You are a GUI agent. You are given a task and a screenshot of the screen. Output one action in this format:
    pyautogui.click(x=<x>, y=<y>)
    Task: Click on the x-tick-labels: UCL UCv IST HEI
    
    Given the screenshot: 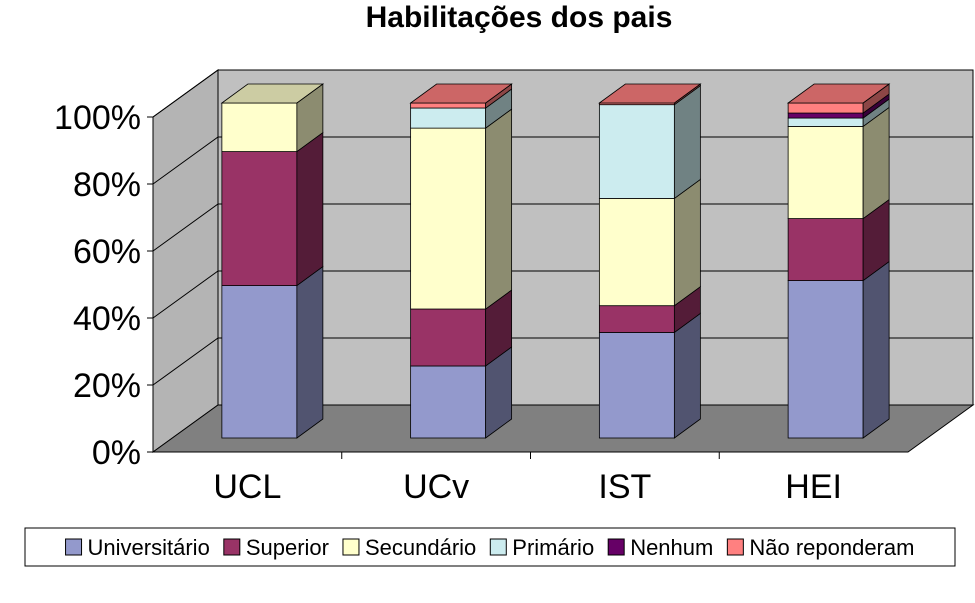 What is the action you would take?
    pyautogui.click(x=527, y=487)
    